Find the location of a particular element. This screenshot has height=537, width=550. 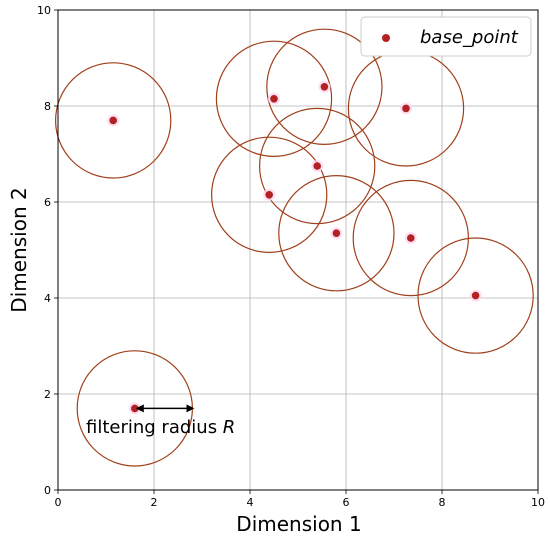

x-tick-label: 2 is located at coordinates (154, 502).